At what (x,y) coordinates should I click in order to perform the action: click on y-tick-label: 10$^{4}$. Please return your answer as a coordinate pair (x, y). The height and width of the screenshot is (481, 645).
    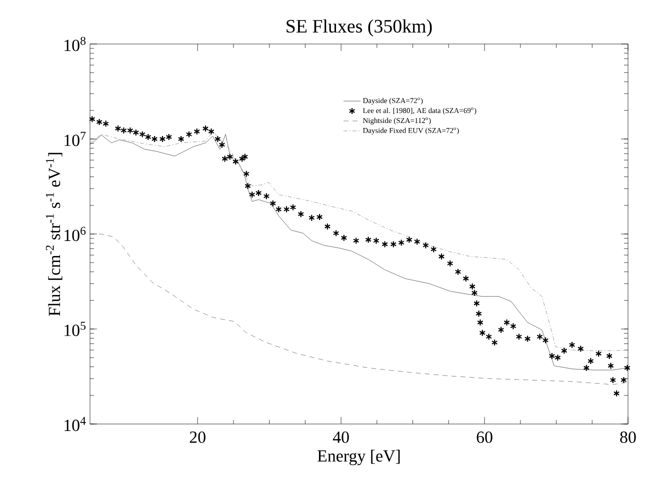
    Looking at the image, I should click on (75, 424).